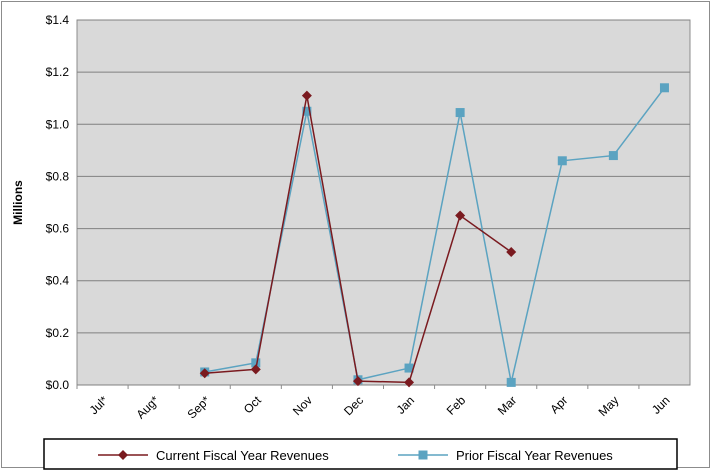 This screenshot has width=713, height=471. What do you see at coordinates (18, 202) in the screenshot?
I see `y-axis-label: Millions` at bounding box center [18, 202].